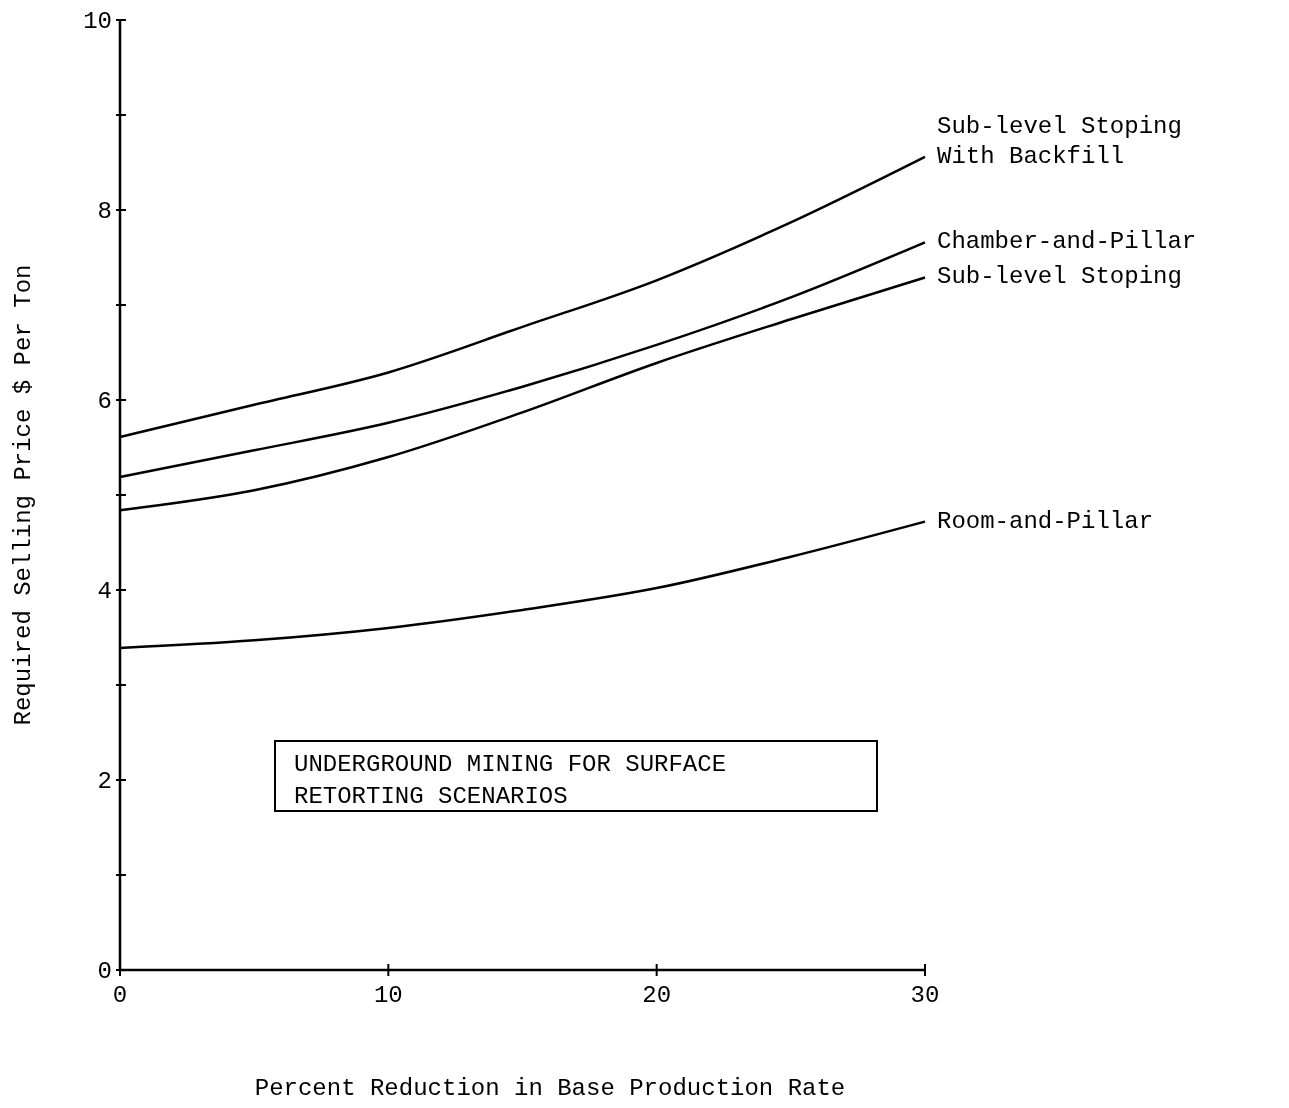 The width and height of the screenshot is (1289, 1108). What do you see at coordinates (104, 971) in the screenshot?
I see `y-tick-label: 0` at bounding box center [104, 971].